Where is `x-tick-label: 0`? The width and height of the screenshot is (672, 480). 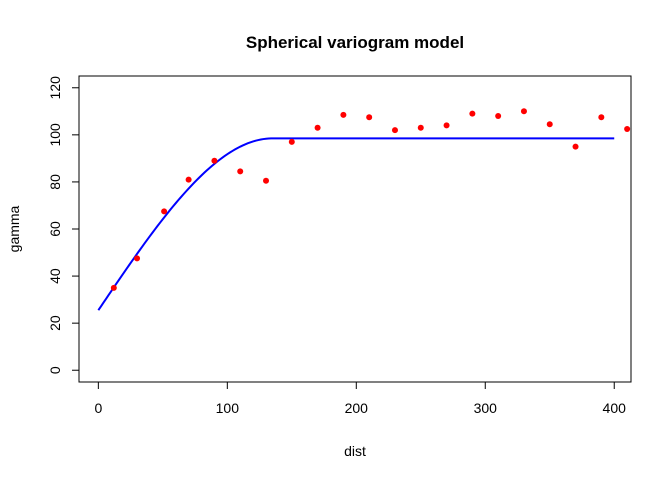 x-tick-label: 0 is located at coordinates (98, 408).